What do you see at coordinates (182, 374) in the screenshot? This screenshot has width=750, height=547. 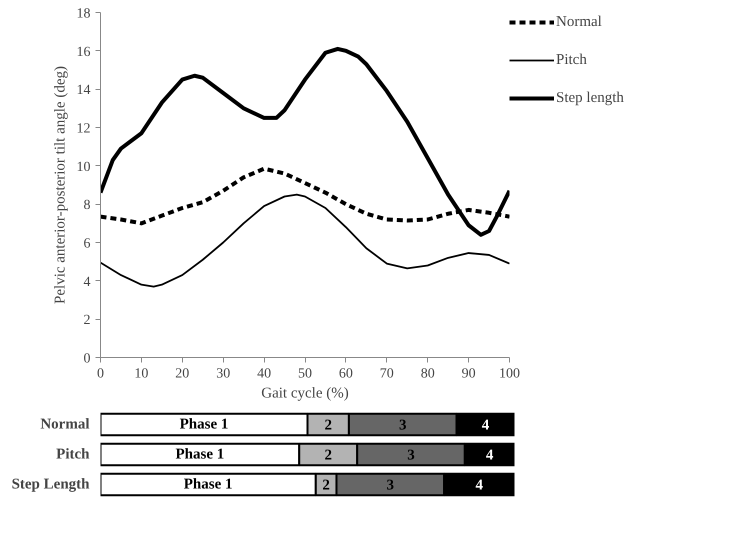 I see `x-tick-label: 20` at bounding box center [182, 374].